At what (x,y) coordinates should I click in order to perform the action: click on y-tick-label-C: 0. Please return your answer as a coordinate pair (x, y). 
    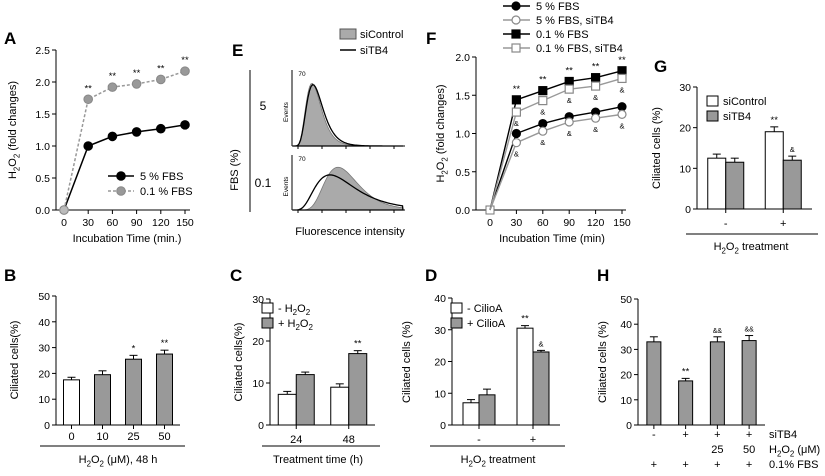
    Looking at the image, I should click on (261, 426).